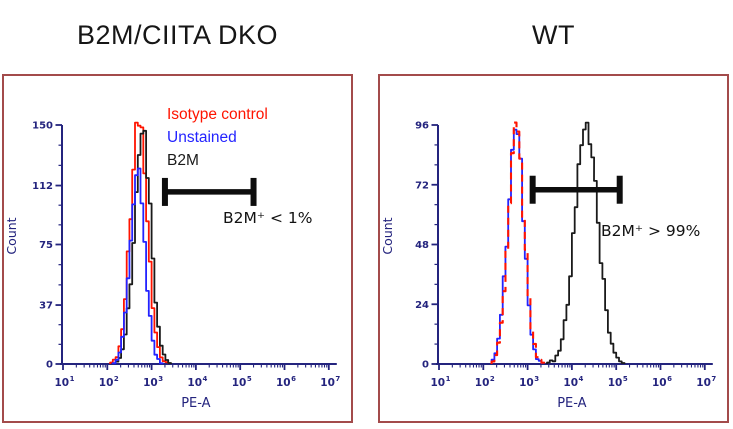 The height and width of the screenshot is (429, 733). What do you see at coordinates (553, 35) in the screenshot?
I see `panel-title-wt: WT` at bounding box center [553, 35].